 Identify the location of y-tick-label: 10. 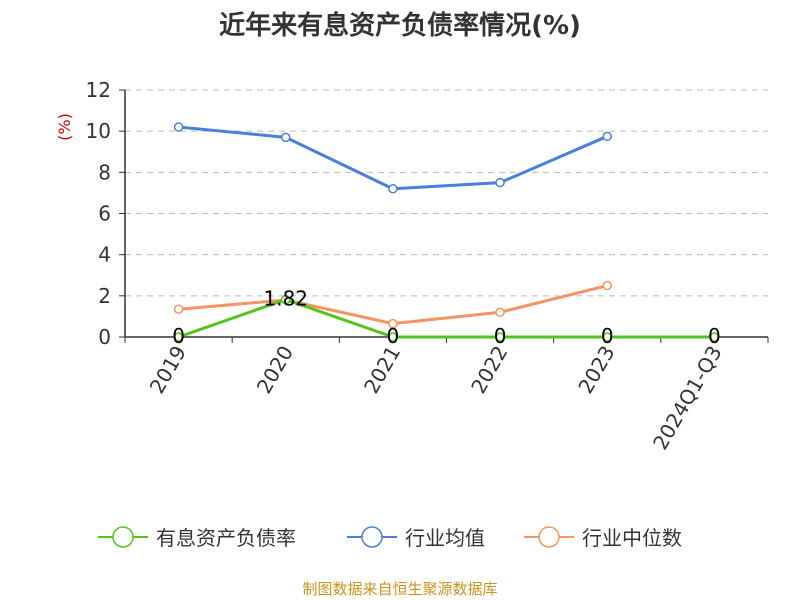
(98, 131).